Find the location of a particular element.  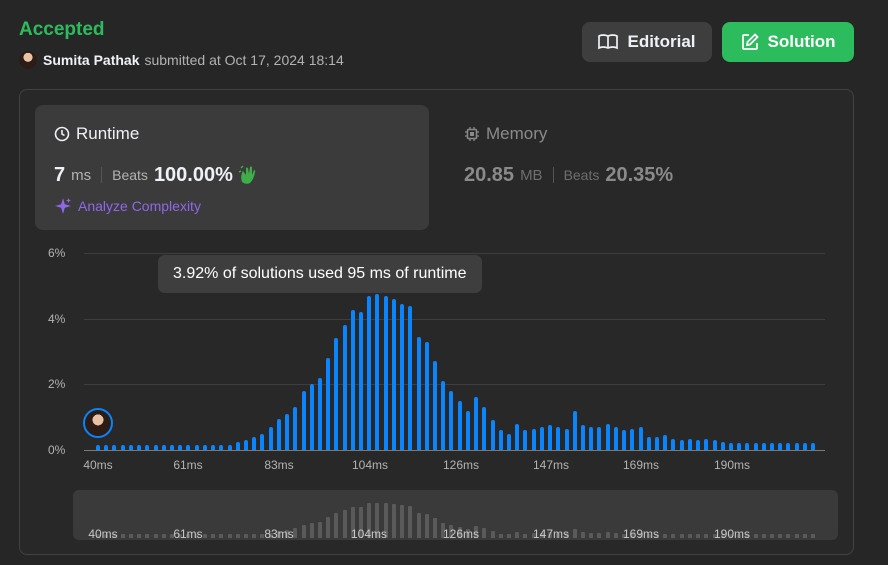

x-tick-label: 169ms is located at coordinates (641, 465).